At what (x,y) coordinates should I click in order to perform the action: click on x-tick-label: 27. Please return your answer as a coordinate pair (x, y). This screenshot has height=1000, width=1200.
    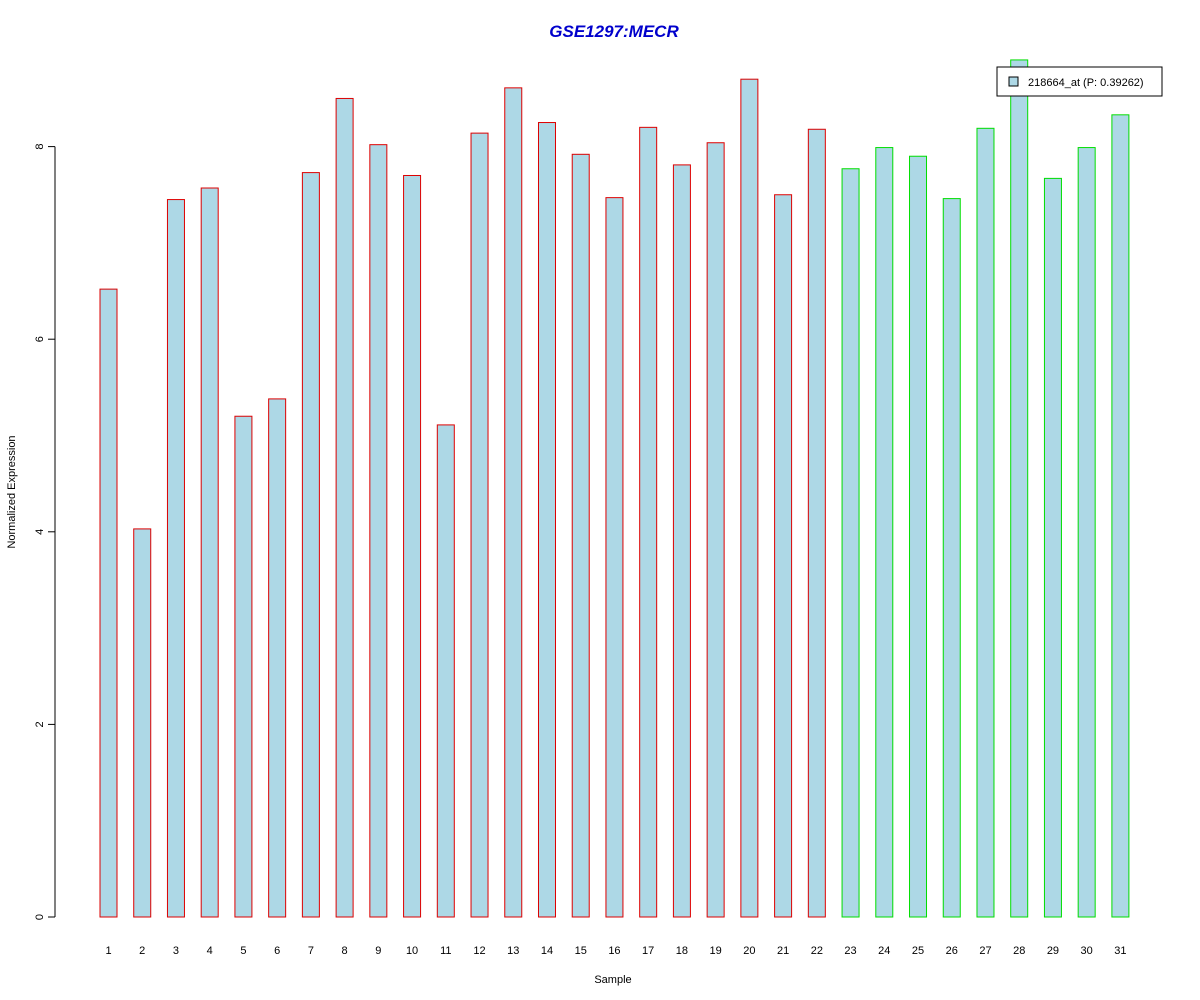
    Looking at the image, I should click on (985, 951).